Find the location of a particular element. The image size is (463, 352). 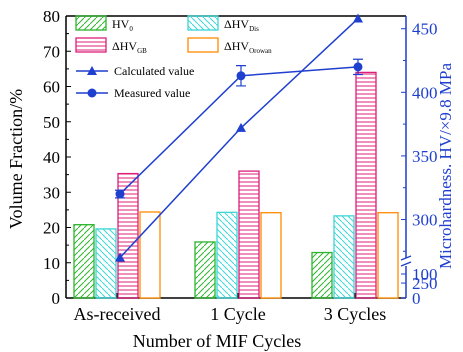

y2-tick-label: 450 is located at coordinates (425, 29).